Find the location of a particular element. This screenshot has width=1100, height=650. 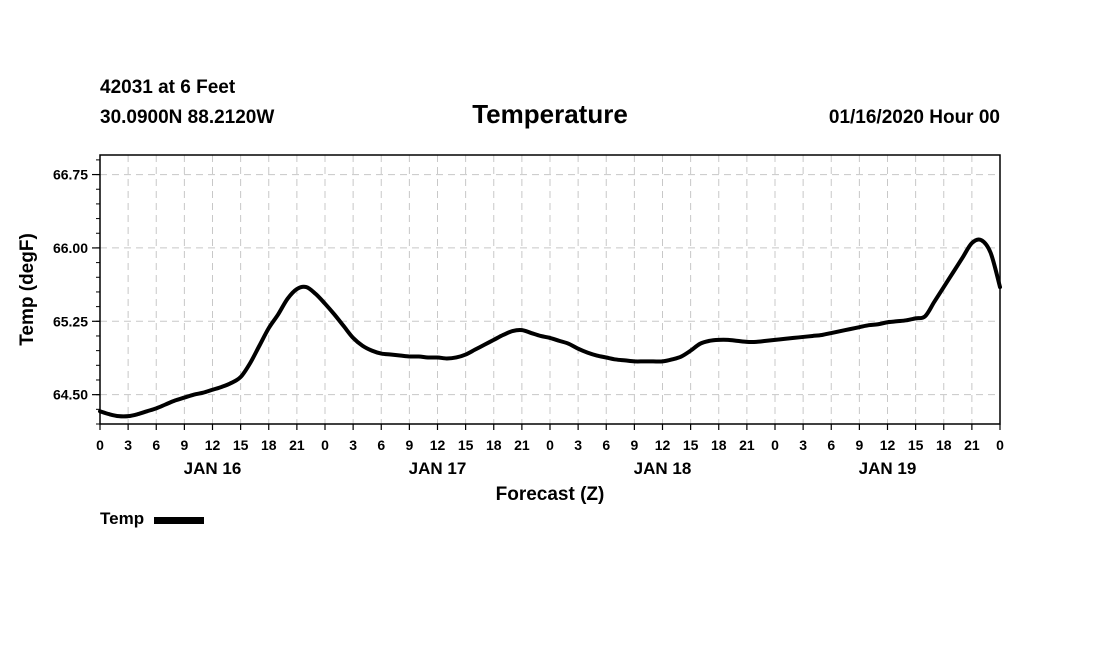

x-day-label: JAN 19 is located at coordinates (888, 468).